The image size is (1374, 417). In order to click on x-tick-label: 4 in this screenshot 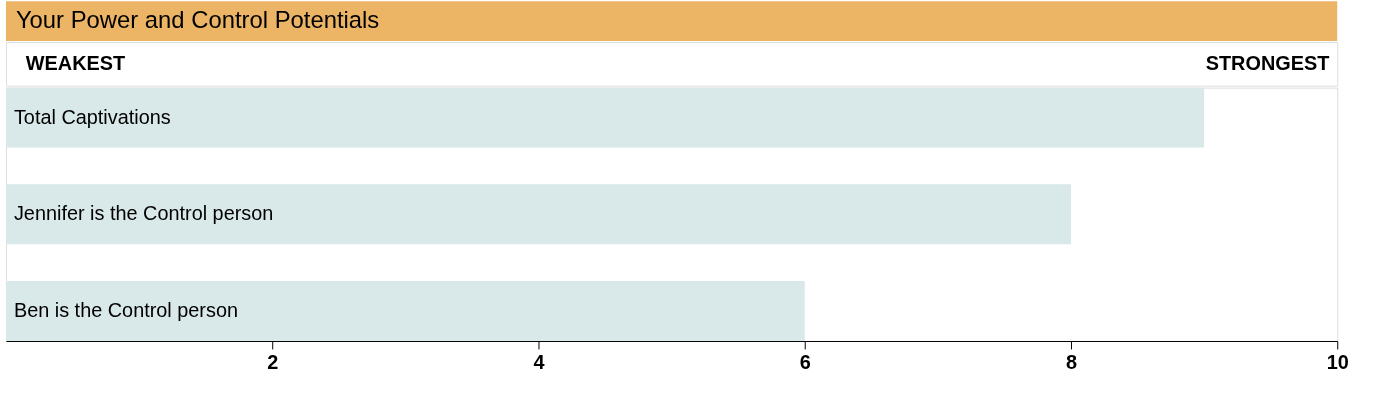, I will do `click(539, 362)`.